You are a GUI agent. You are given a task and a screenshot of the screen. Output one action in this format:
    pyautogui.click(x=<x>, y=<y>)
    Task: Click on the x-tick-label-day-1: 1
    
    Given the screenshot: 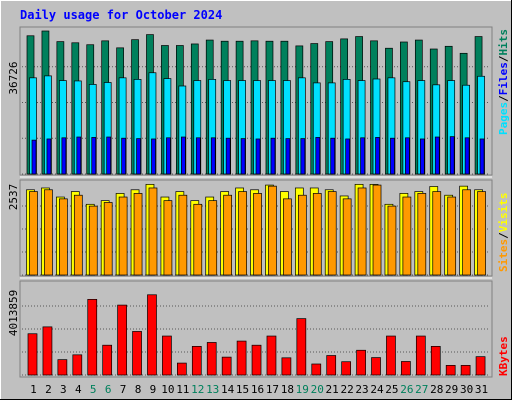 What is the action you would take?
    pyautogui.click(x=33, y=389)
    